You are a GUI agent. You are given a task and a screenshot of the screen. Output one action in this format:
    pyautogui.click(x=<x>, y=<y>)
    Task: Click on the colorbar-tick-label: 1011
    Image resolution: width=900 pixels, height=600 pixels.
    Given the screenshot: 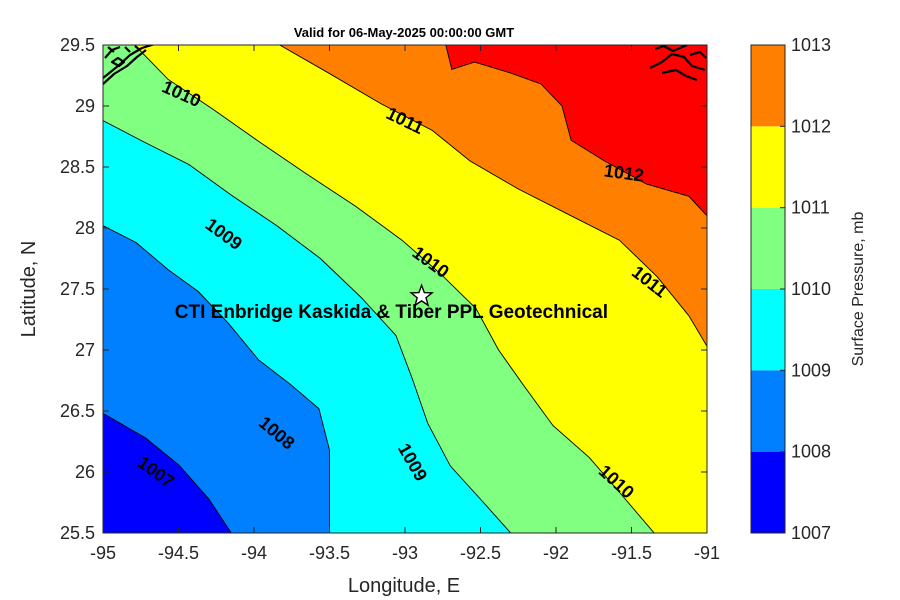 What is the action you would take?
    pyautogui.click(x=810, y=208)
    